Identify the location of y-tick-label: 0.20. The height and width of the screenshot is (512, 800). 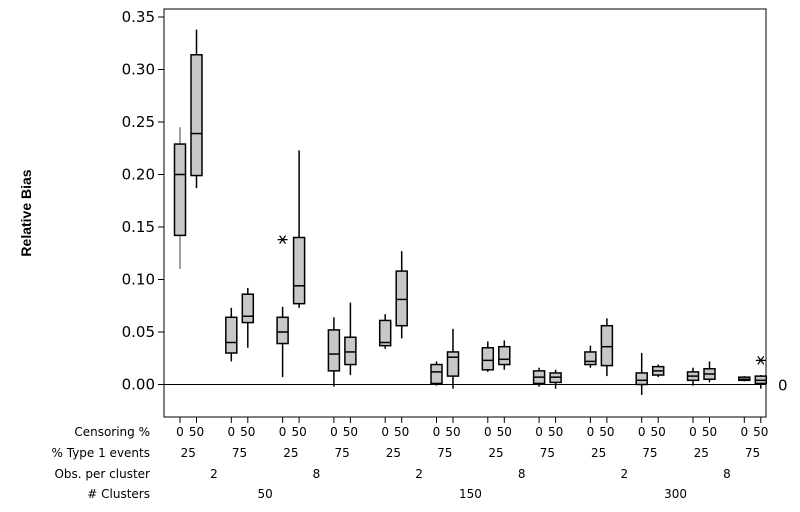
(138, 175).